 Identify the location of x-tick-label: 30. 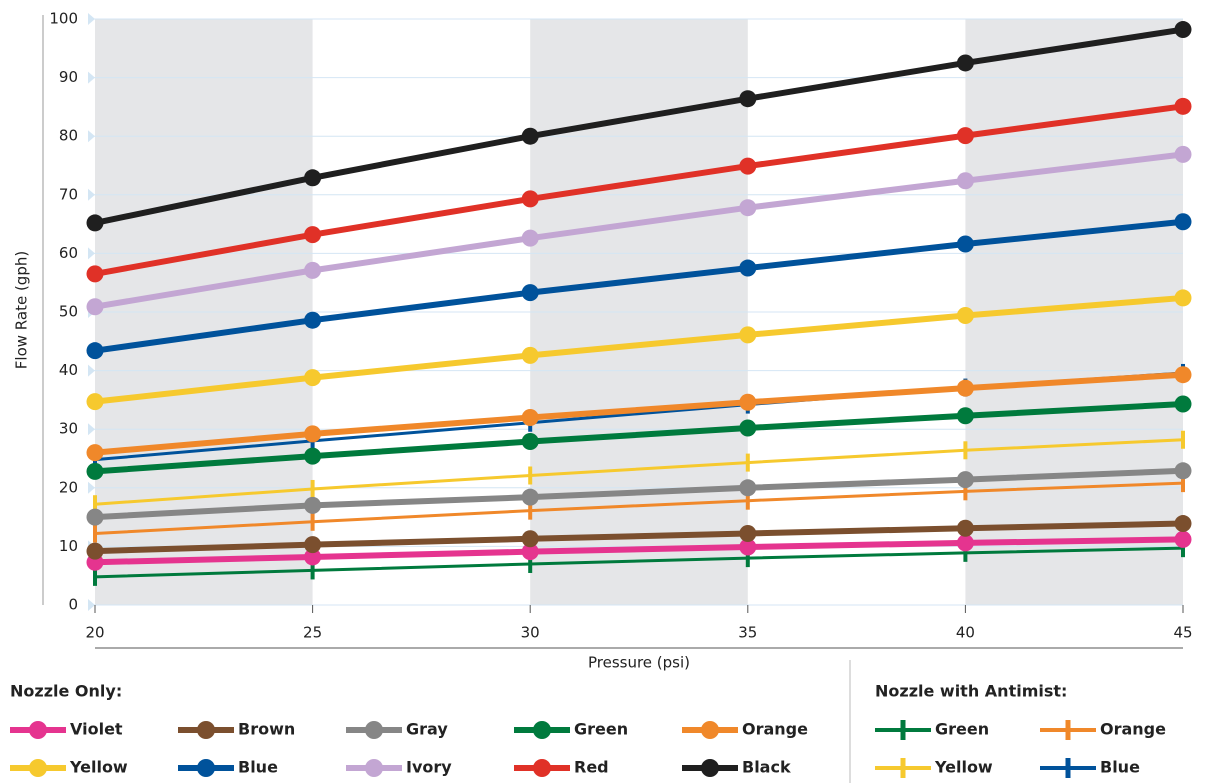
(530, 633).